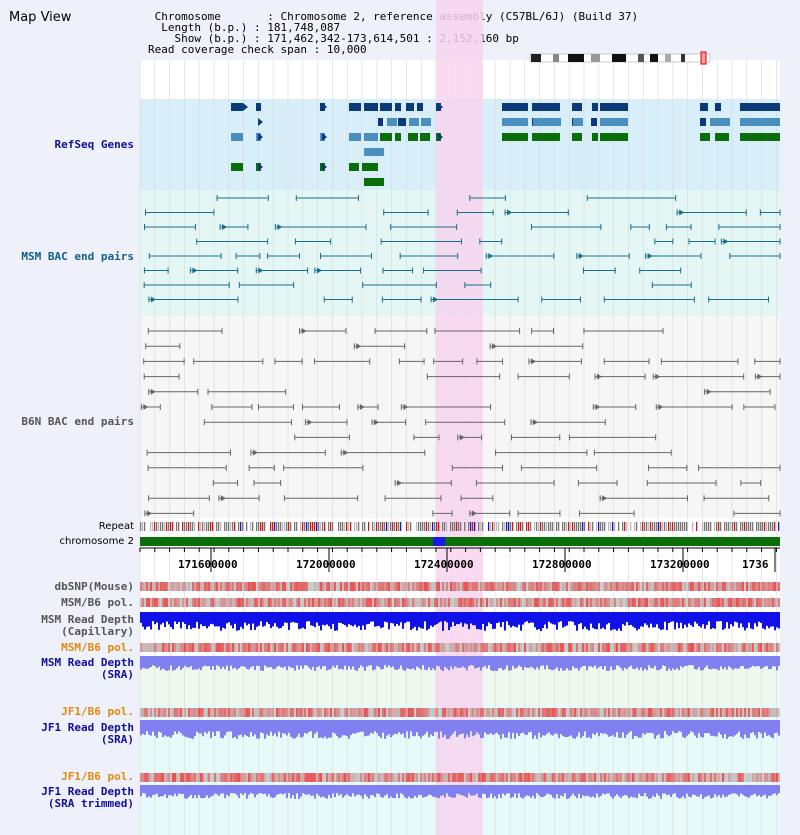  What do you see at coordinates (94, 144) in the screenshot?
I see `track-label-refseq: RefSeq Genes` at bounding box center [94, 144].